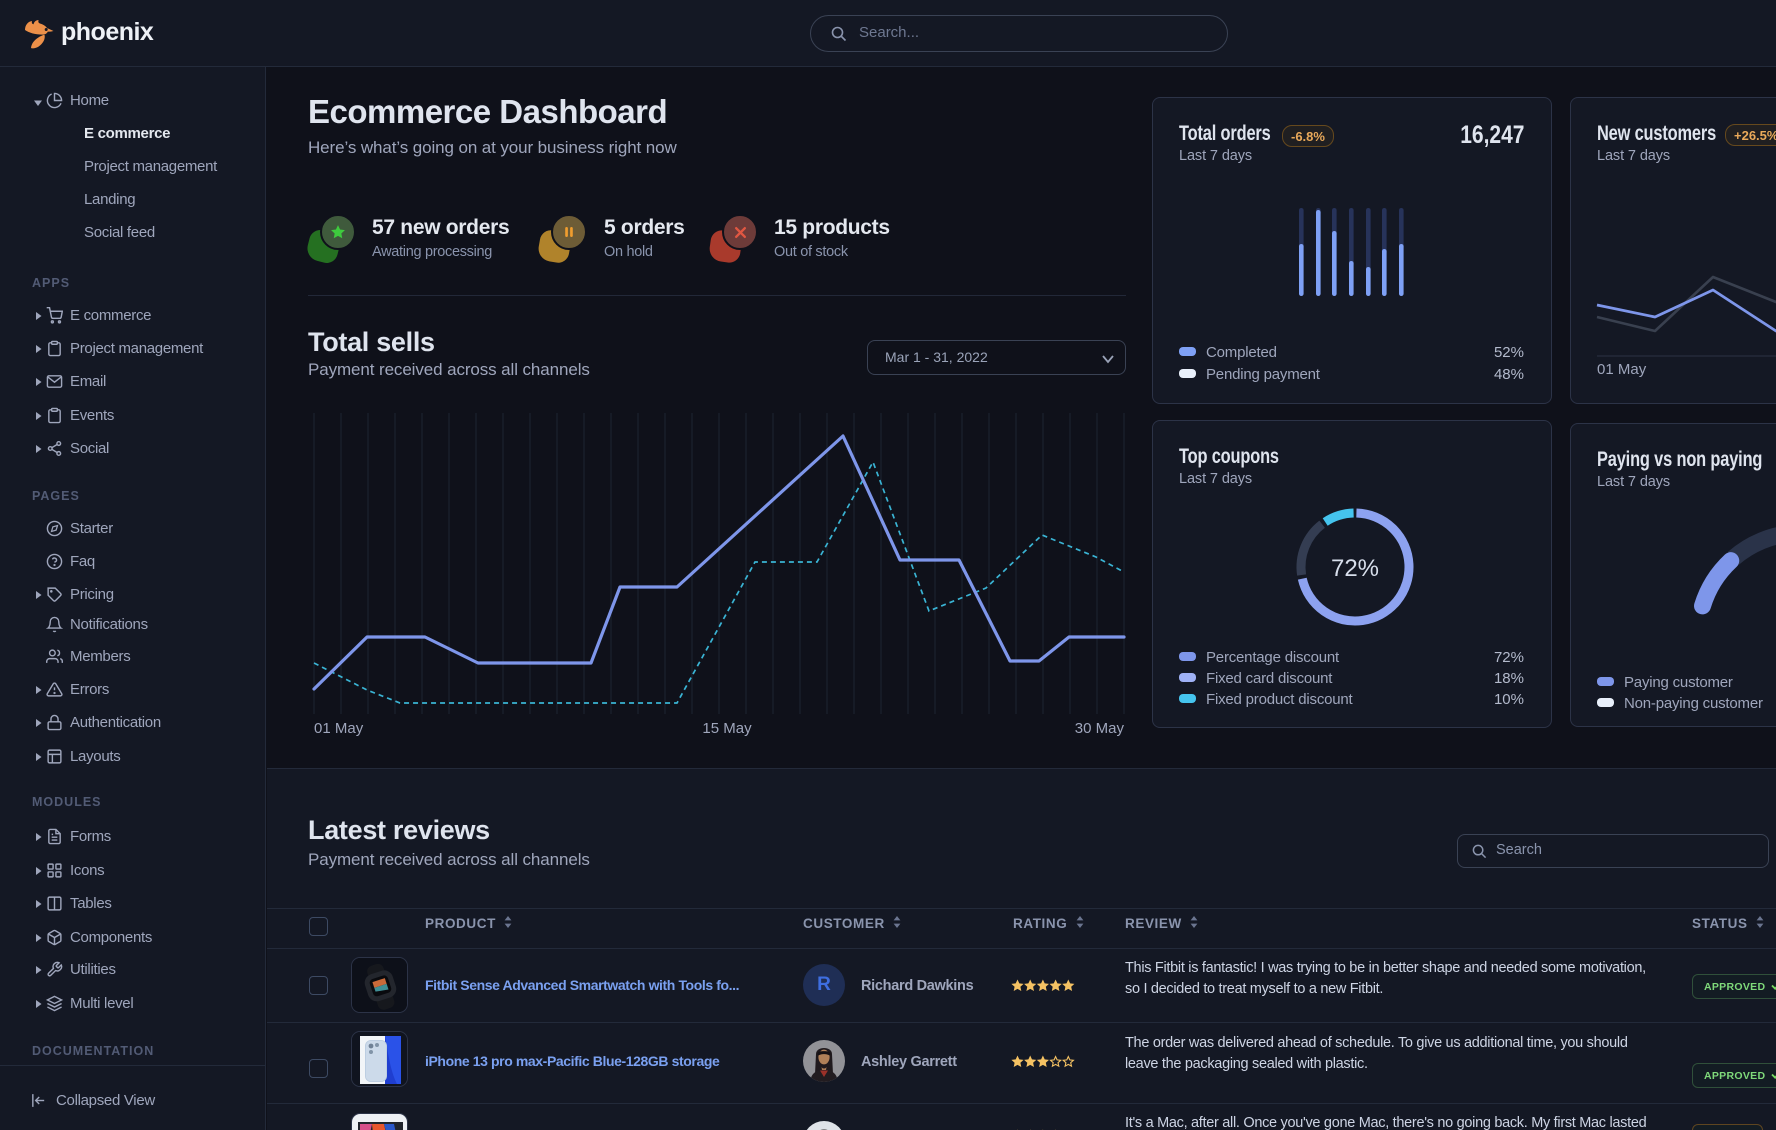 This screenshot has width=1776, height=1130. Describe the element at coordinates (1355, 568) in the screenshot. I see `svg-text: 72%` at that location.